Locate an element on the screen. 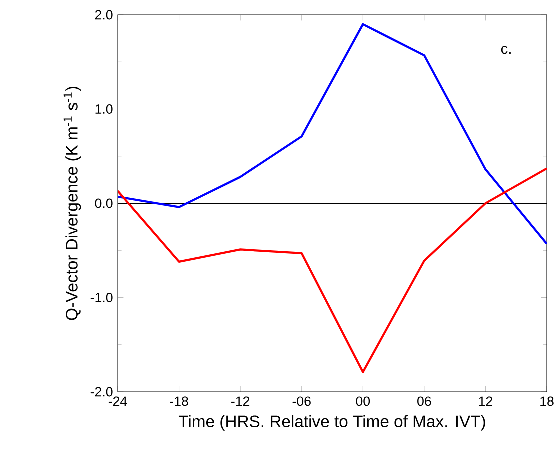 The width and height of the screenshot is (560, 458). x-tick-label: 00 is located at coordinates (363, 401).